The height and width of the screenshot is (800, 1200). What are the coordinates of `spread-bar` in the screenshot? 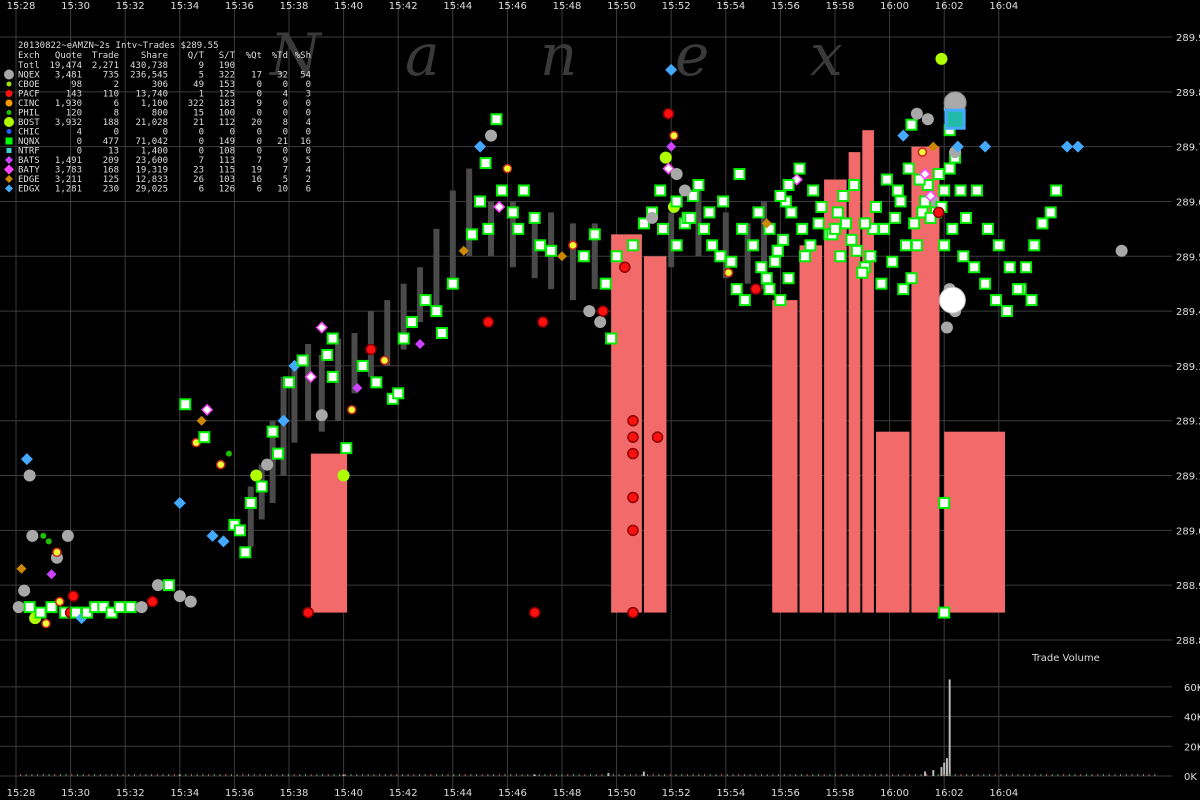 It's located at (811, 429).